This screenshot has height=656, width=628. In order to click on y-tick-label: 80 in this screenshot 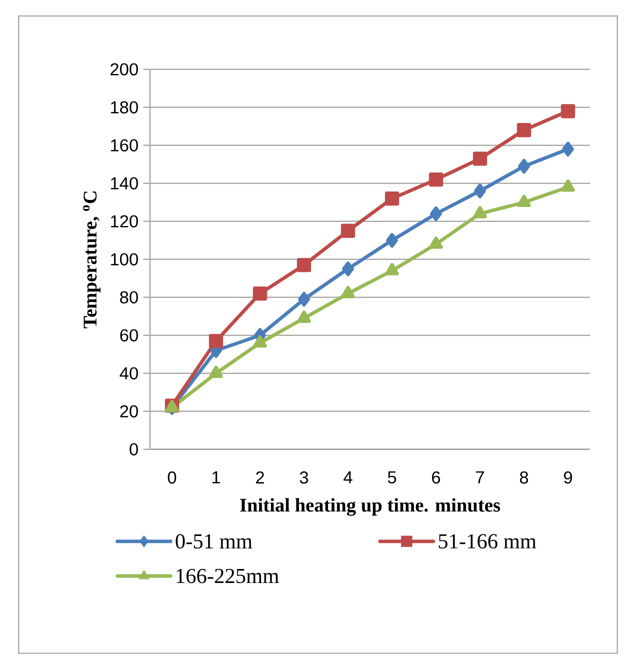, I will do `click(129, 297)`.